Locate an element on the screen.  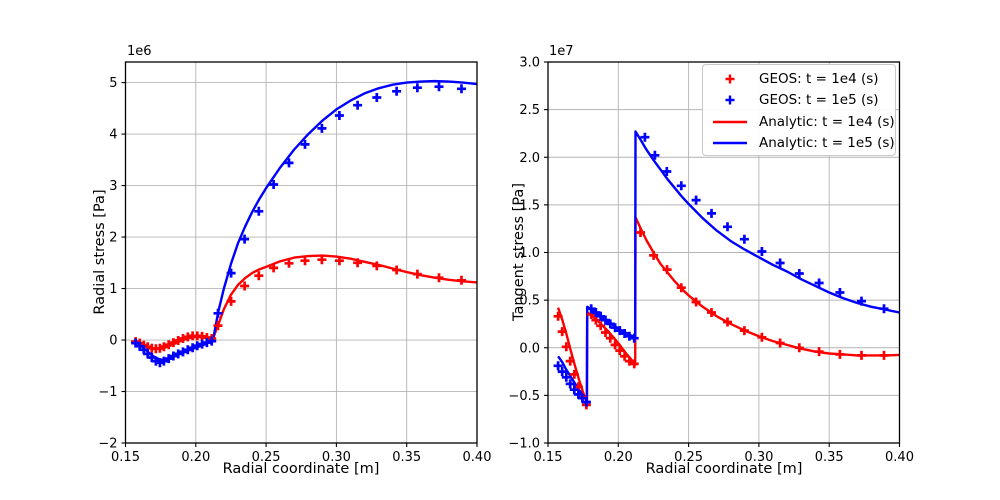
legend-entry-geos-t1e5: GEOS: t = 1e5 (s) is located at coordinates (803, 101).